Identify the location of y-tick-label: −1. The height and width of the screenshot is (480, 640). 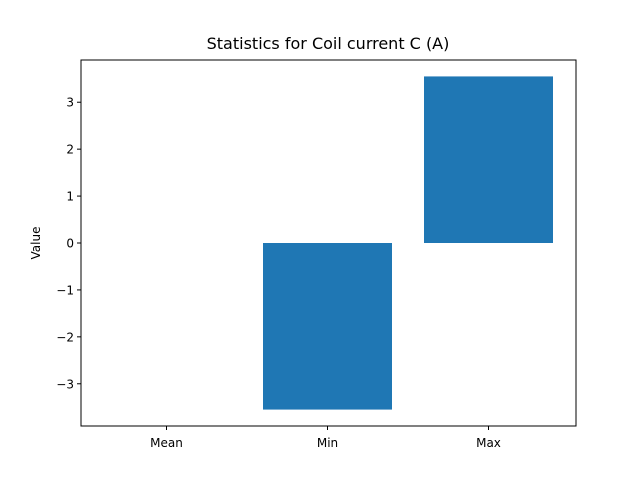
(65, 290).